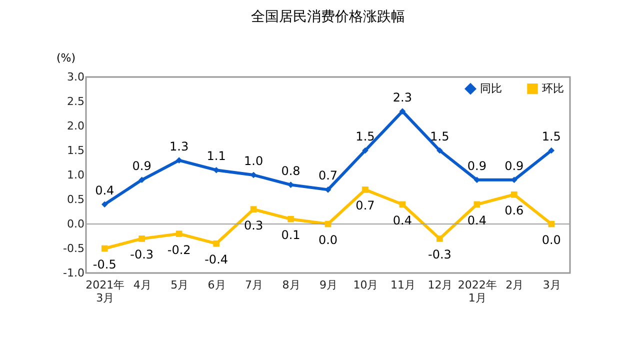  What do you see at coordinates (290, 235) in the screenshot?
I see `data-label: 0.1` at bounding box center [290, 235].